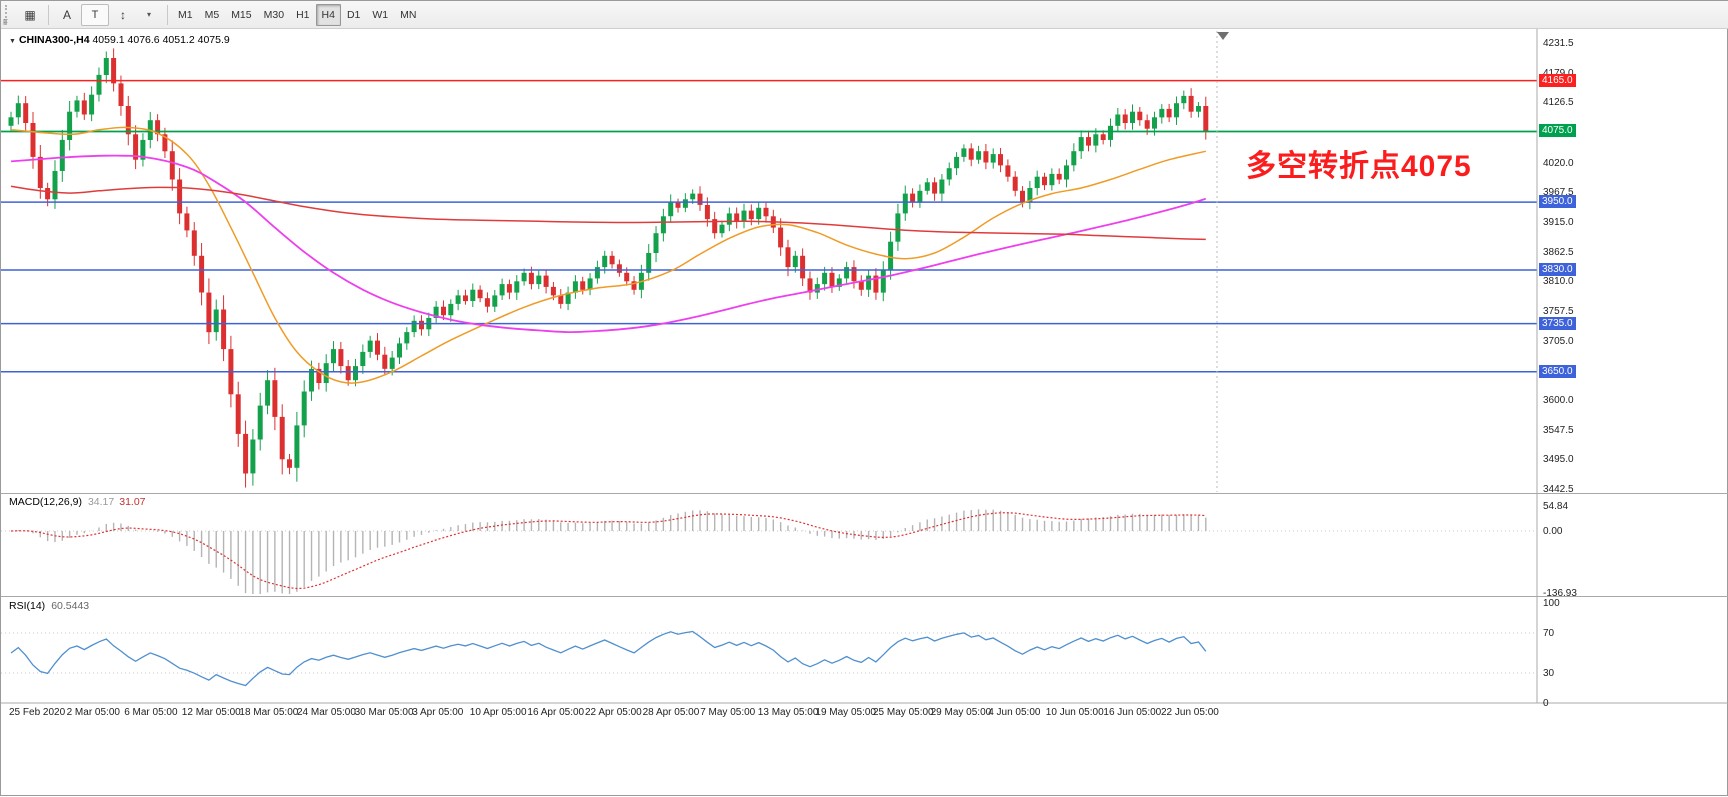 Image resolution: width=1728 pixels, height=797 pixels. Describe the element at coordinates (93, 712) in the screenshot. I see `time-tick: 2 Mar 05:00` at that location.